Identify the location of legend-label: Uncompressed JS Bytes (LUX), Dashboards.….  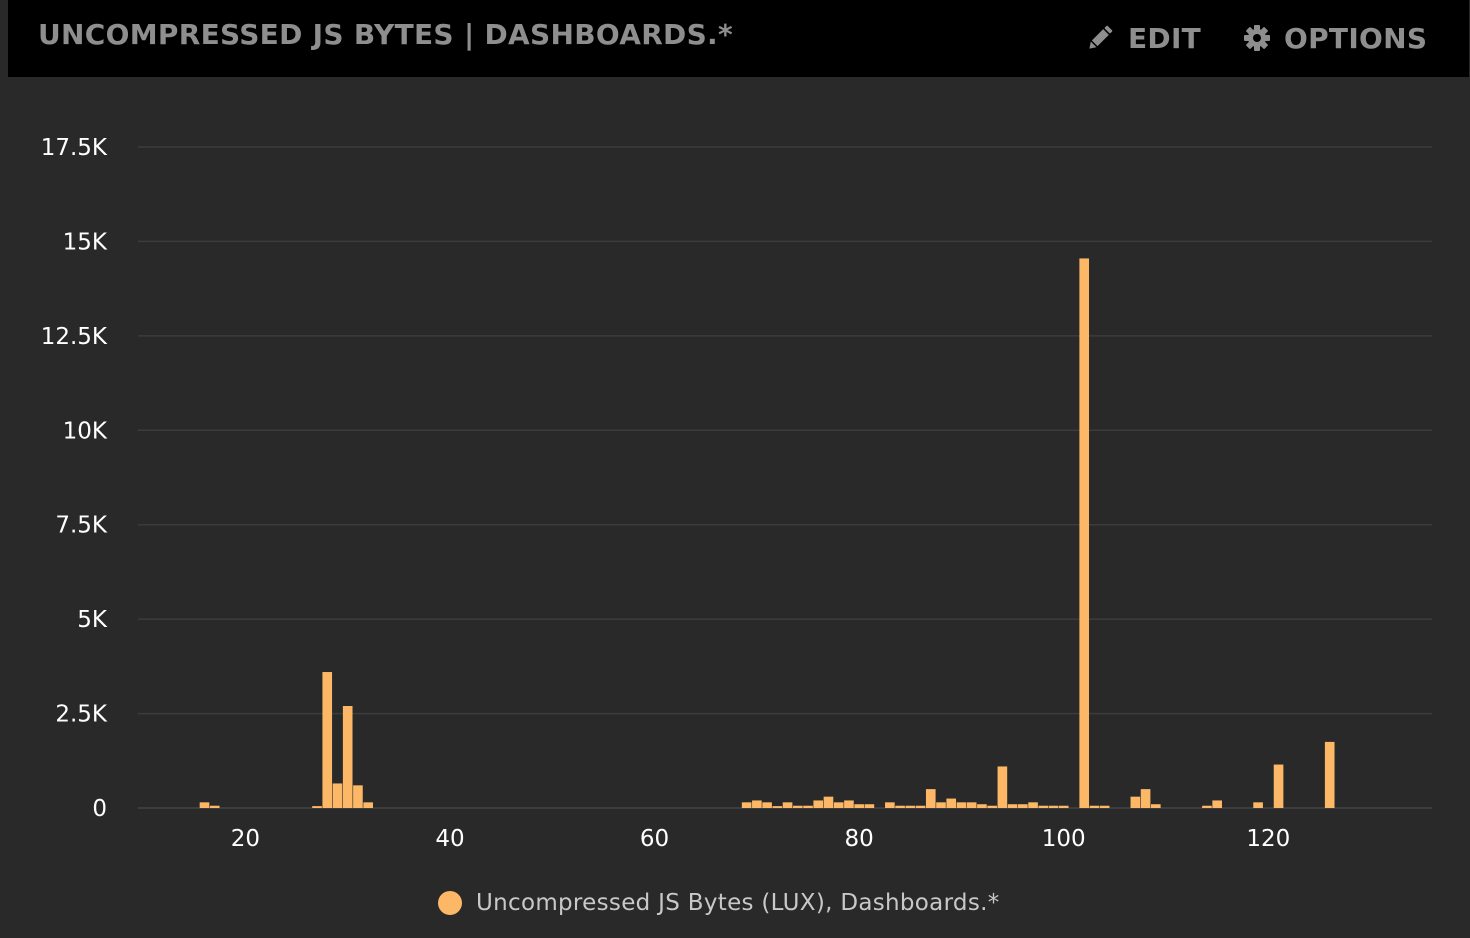
(738, 903).